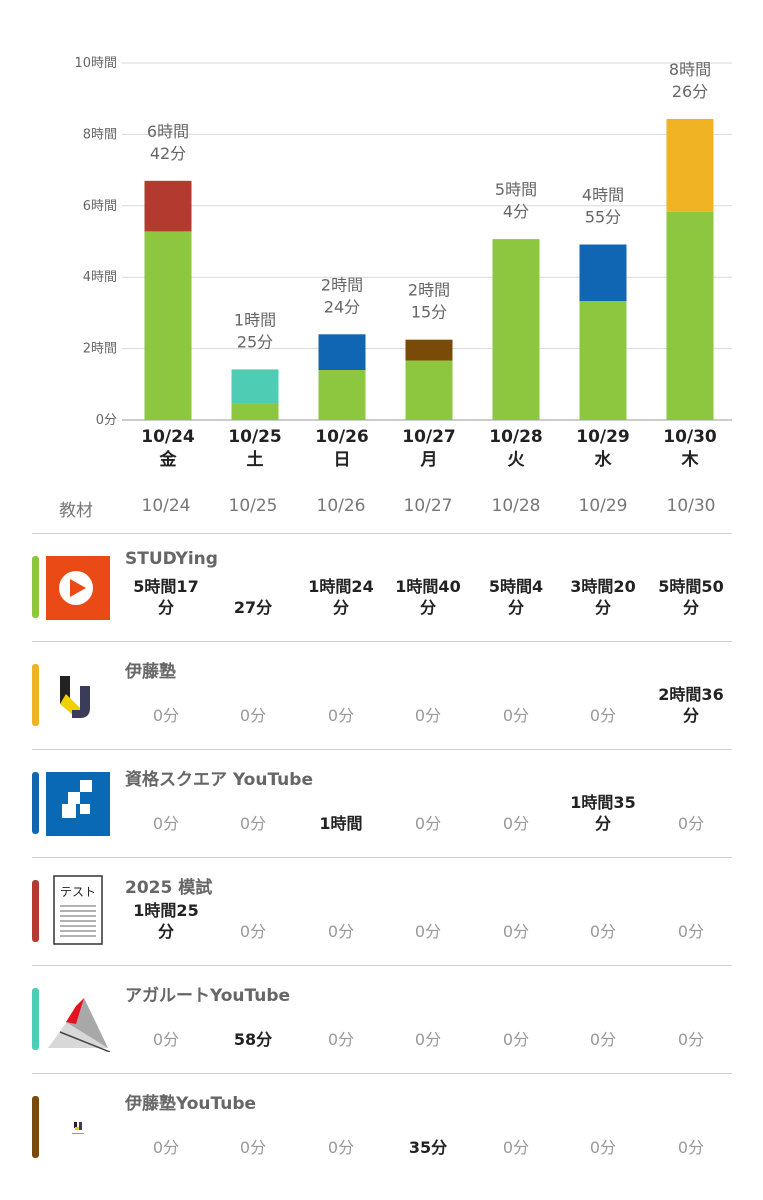  I want to click on bar-total-label: 42分, so click(168, 153).